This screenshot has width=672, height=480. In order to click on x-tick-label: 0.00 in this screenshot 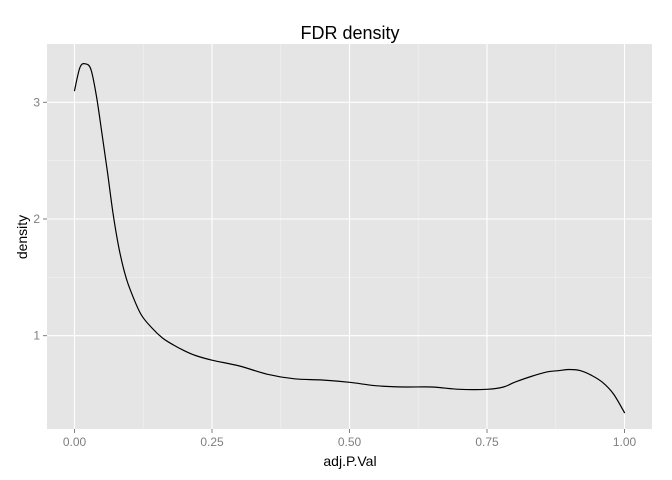, I will do `click(75, 442)`.